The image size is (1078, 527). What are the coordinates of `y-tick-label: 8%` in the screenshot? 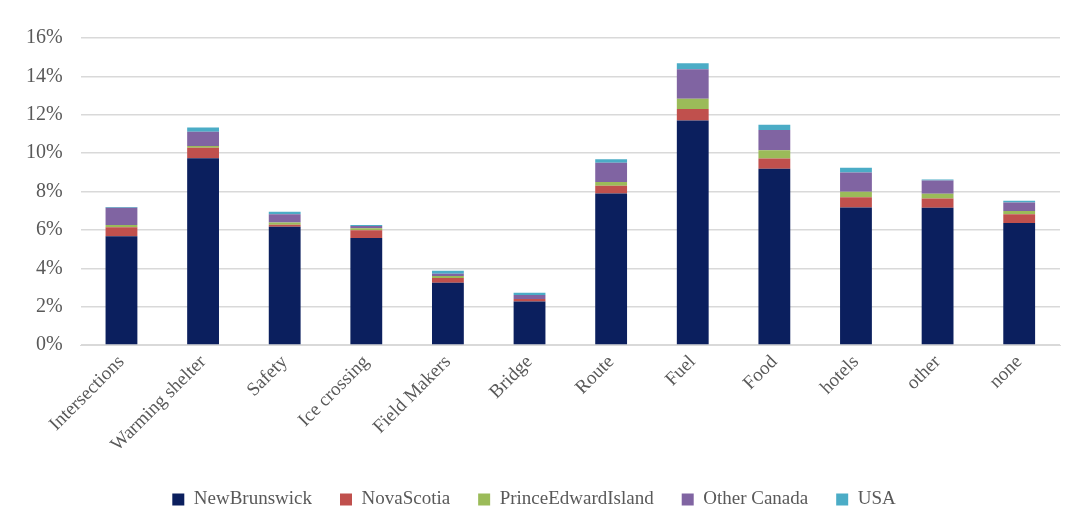 It's located at (49, 189).